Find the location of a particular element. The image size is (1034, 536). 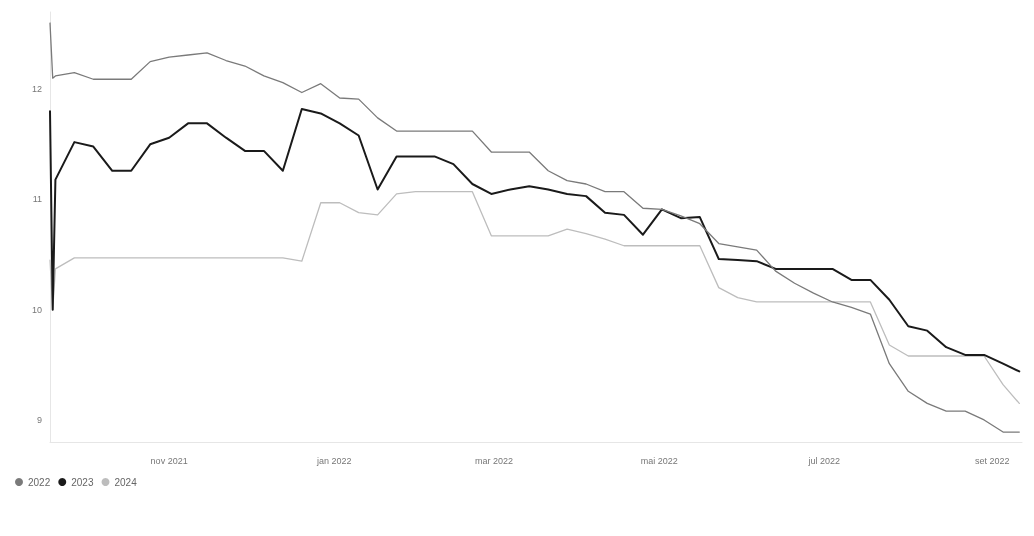

x-tick-label: mai 2022 is located at coordinates (659, 460).